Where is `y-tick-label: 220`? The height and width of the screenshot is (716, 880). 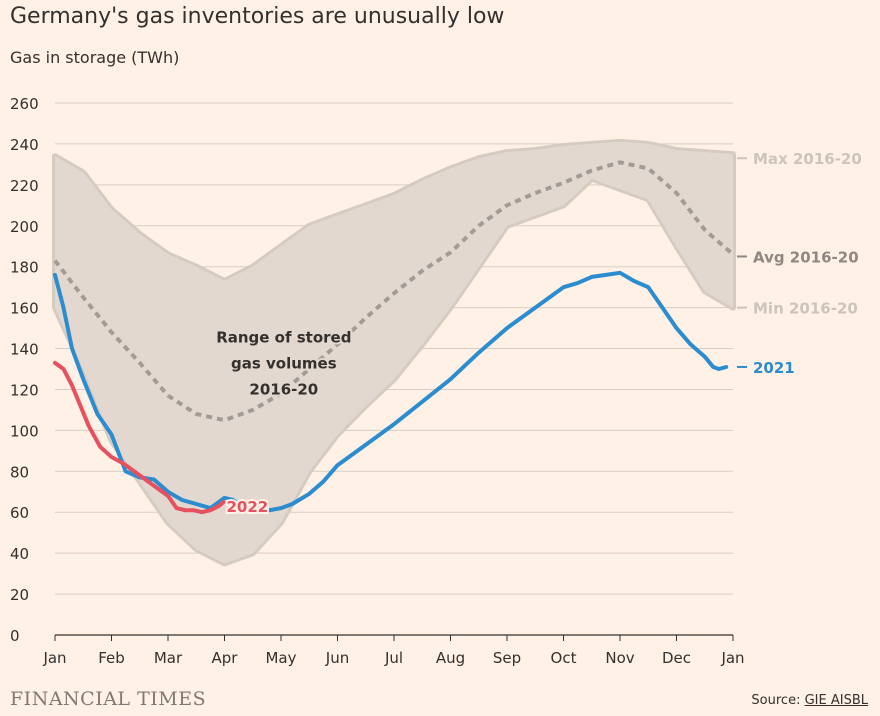 y-tick-label: 220 is located at coordinates (24, 186).